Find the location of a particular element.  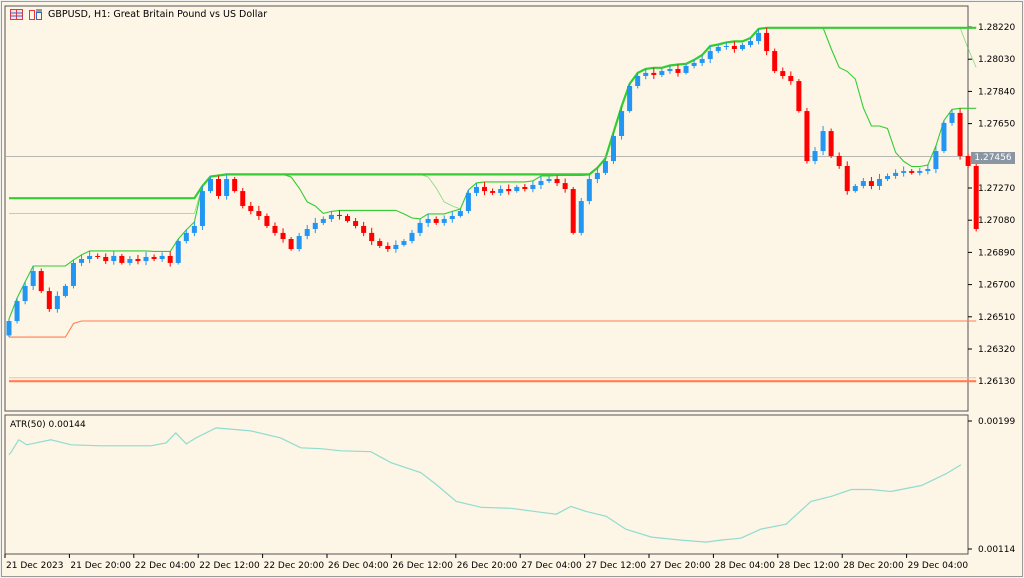

price-tick-label: 1.26890 is located at coordinates (996, 253).